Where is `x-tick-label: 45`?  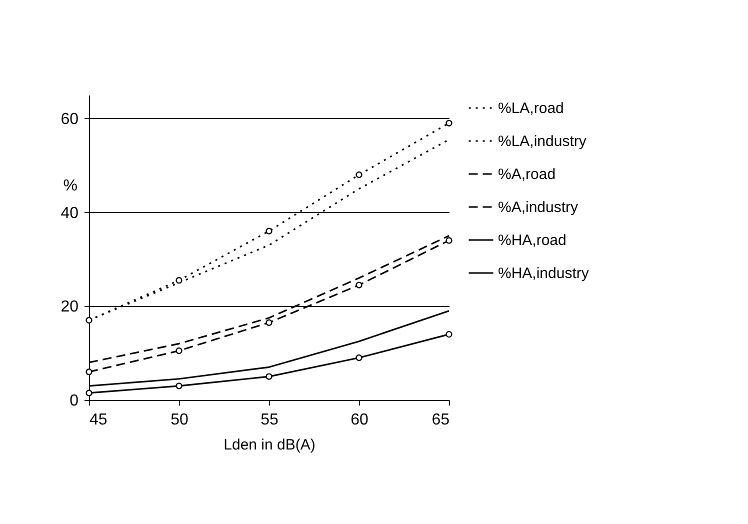
x-tick-label: 45 is located at coordinates (99, 420).